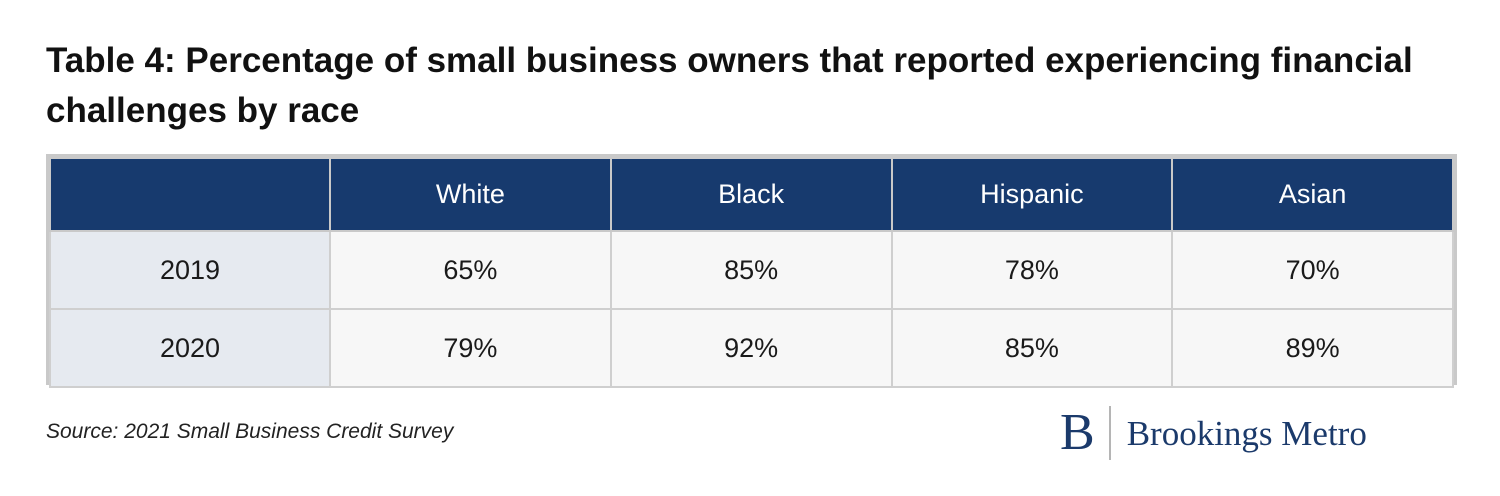 The width and height of the screenshot is (1500, 496). What do you see at coordinates (190, 194) in the screenshot?
I see `column-header-blank` at bounding box center [190, 194].